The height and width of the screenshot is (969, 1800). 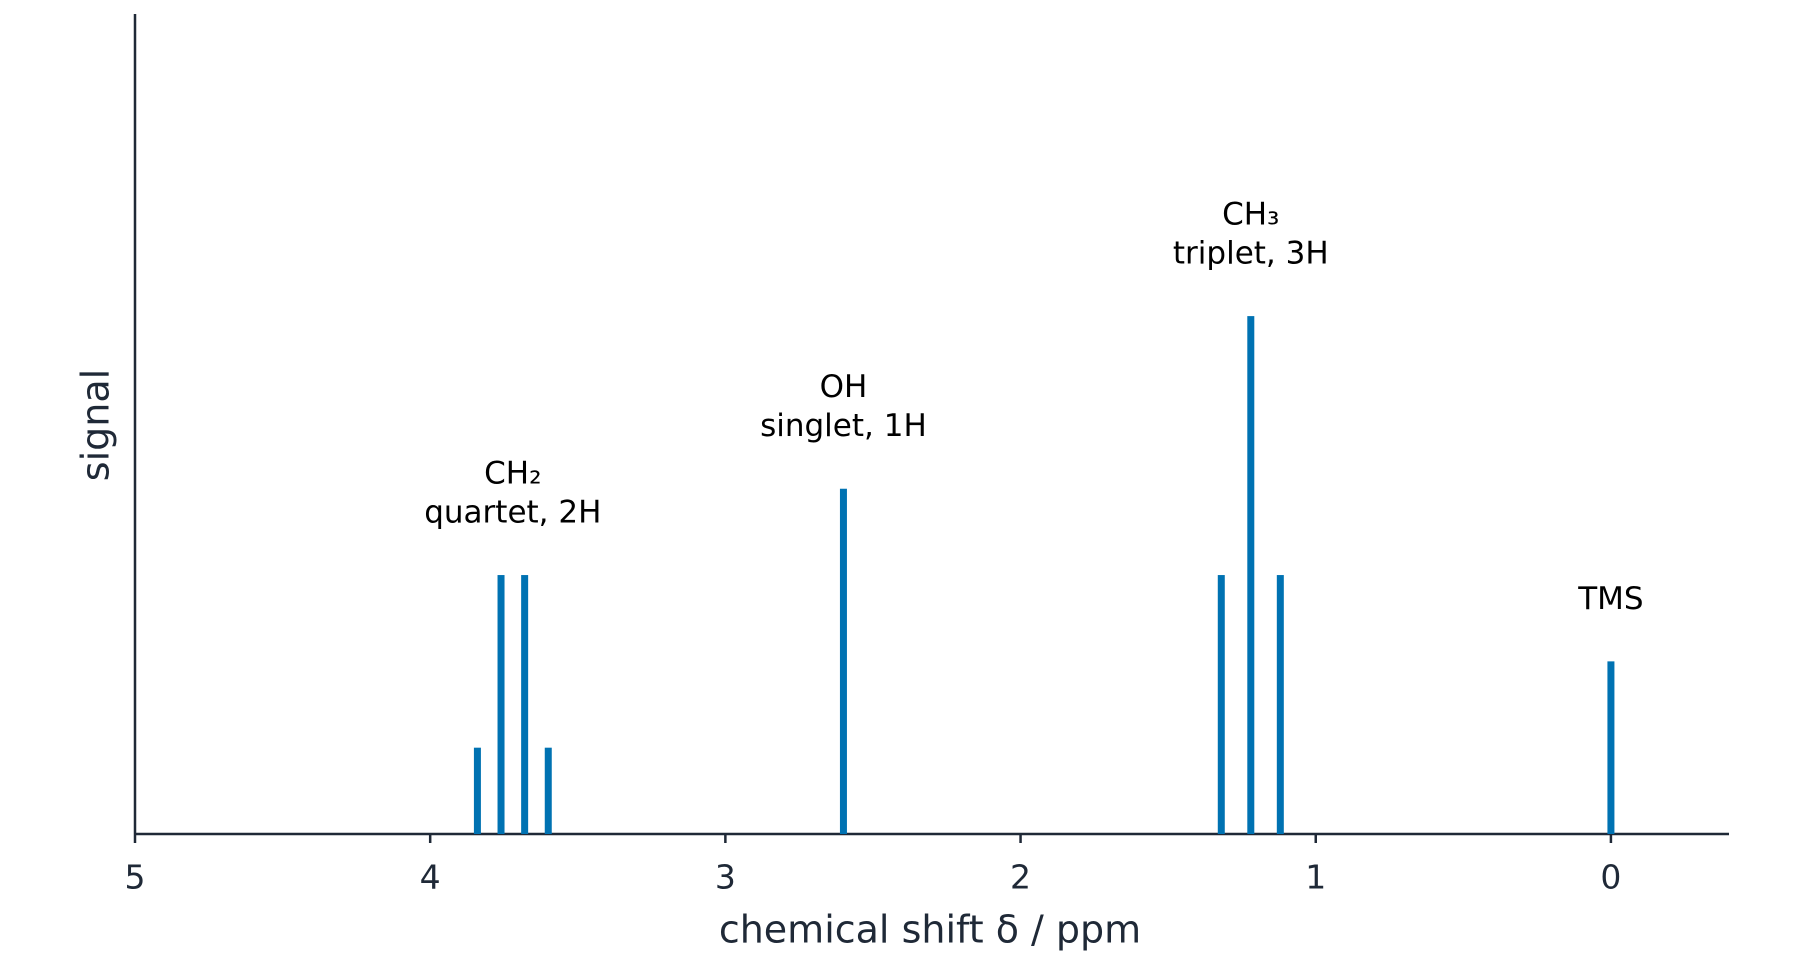 I want to click on annotation-detail: triplet, 3H, so click(x=1251, y=254).